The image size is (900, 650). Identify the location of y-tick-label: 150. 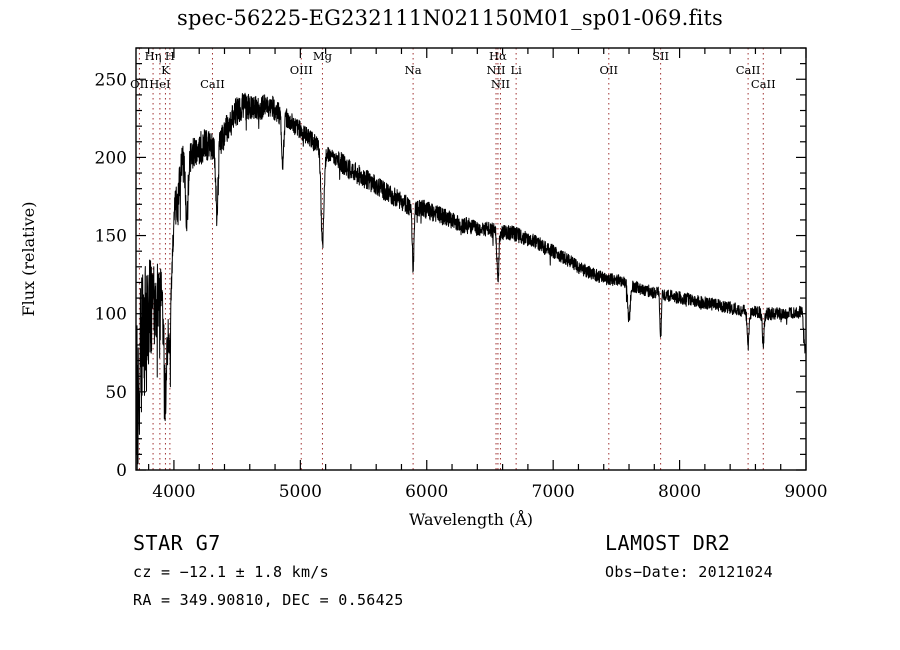
(111, 237).